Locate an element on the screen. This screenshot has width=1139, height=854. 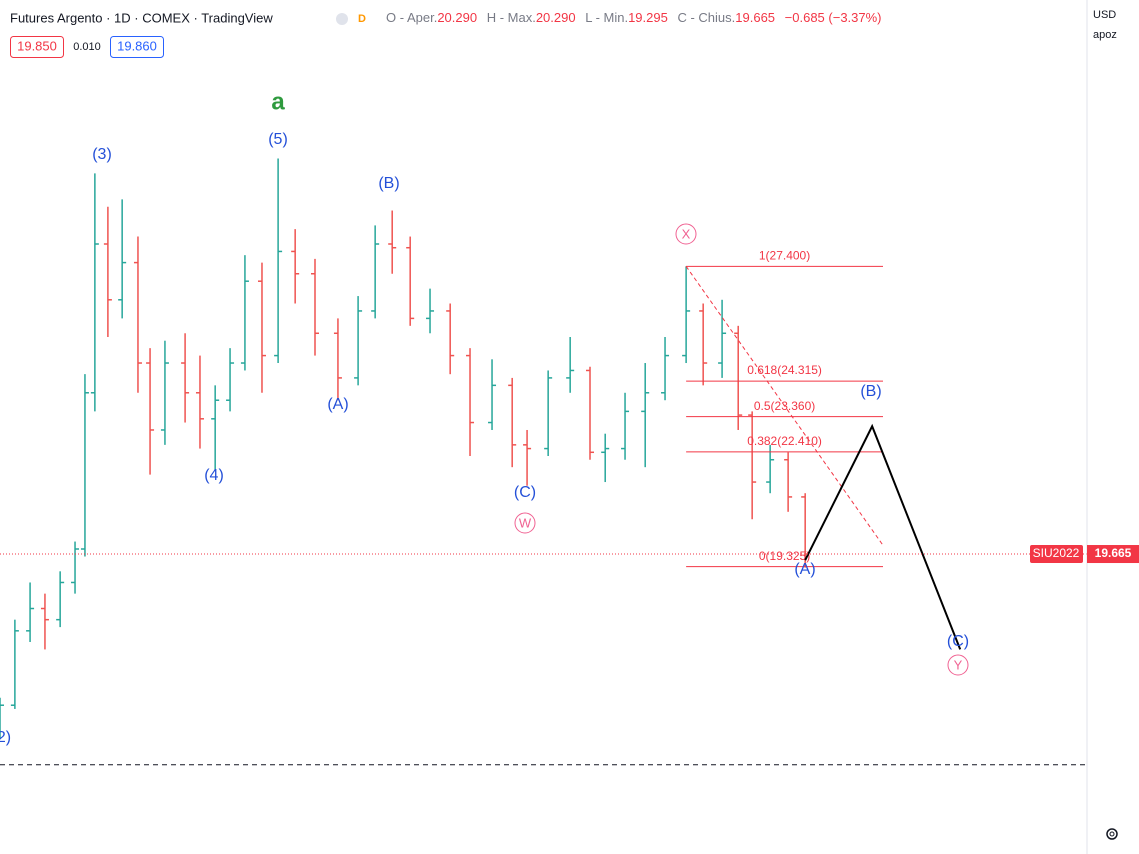
change: −0.685 (−3.37%) is located at coordinates (833, 17).